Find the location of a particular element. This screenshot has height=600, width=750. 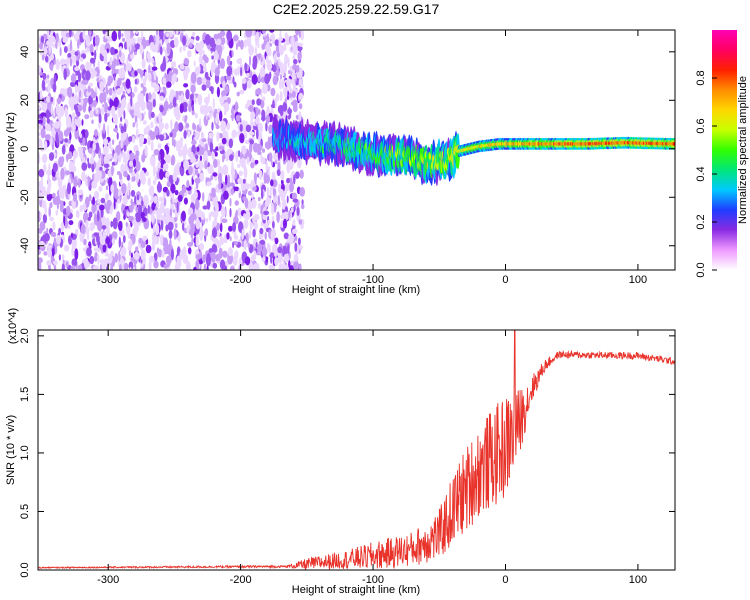

spectrogram-ytick-label: -40 is located at coordinates (25, 246).